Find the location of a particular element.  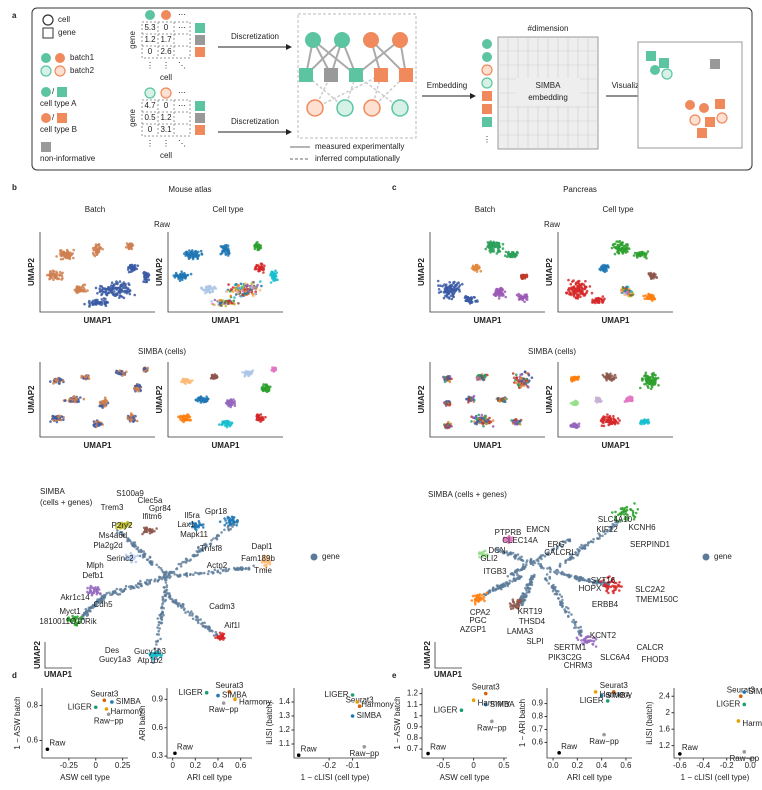

gene-label: Gucy1b3 is located at coordinates (150, 651).